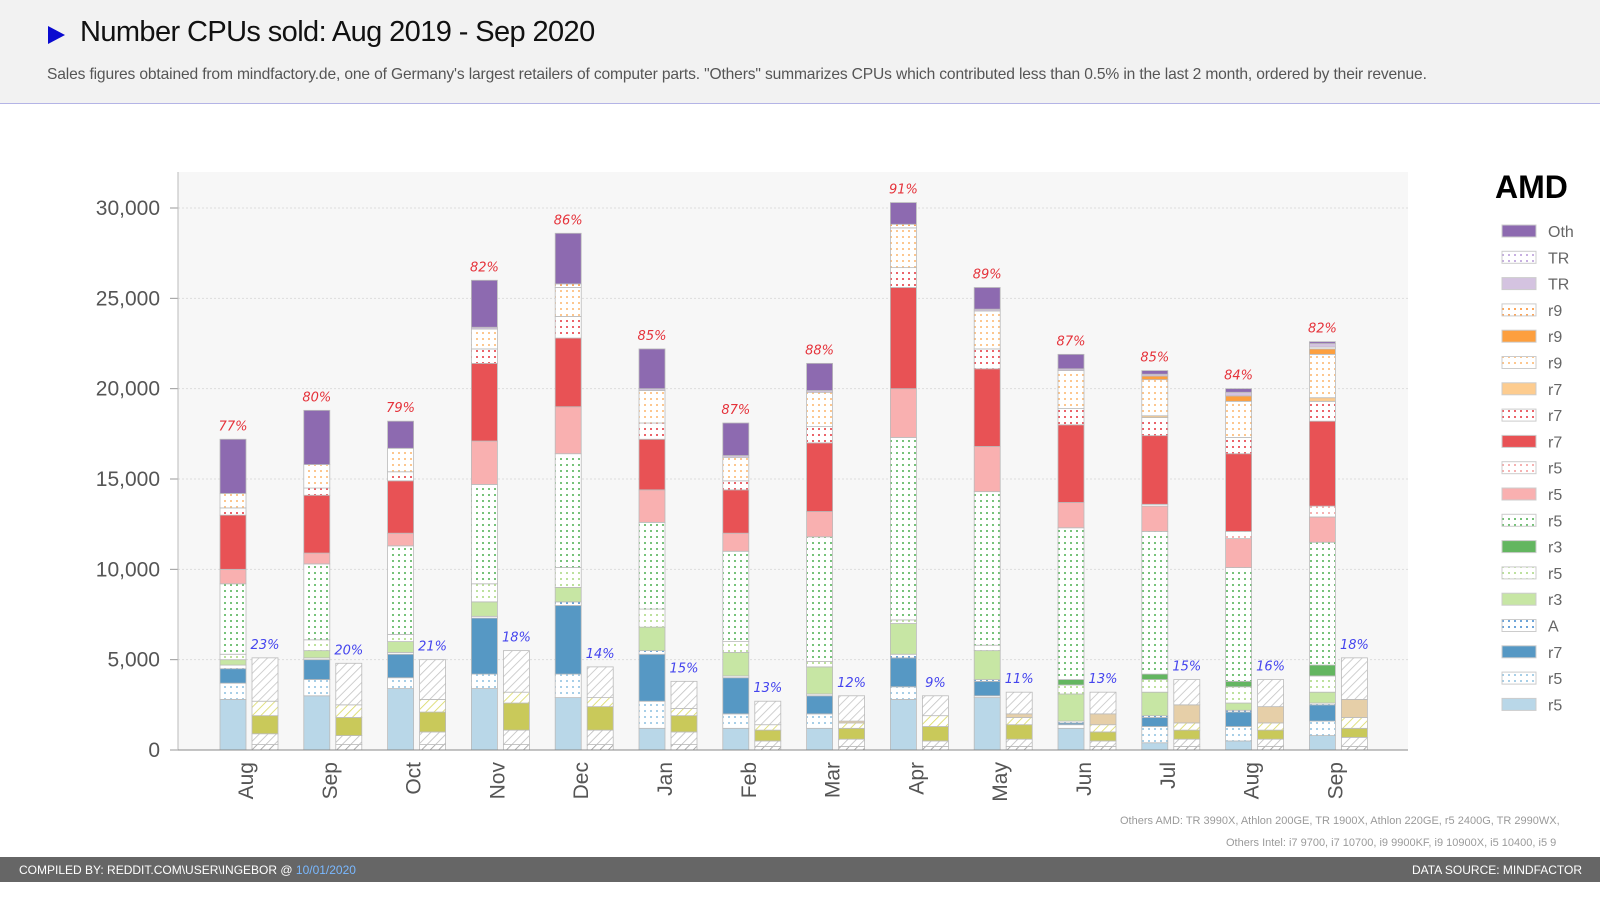  Describe the element at coordinates (1555, 600) in the screenshot. I see `legend-label: r3` at that location.